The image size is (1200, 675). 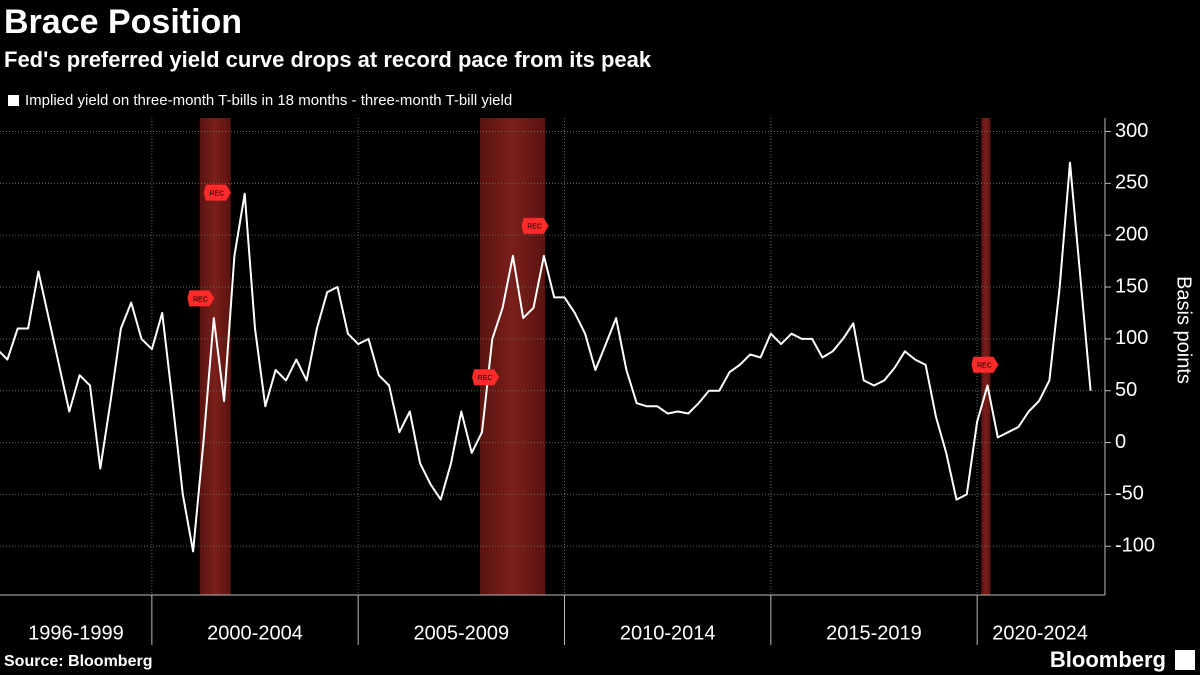 What do you see at coordinates (1120, 442) in the screenshot?
I see `y-tick-label: 0` at bounding box center [1120, 442].